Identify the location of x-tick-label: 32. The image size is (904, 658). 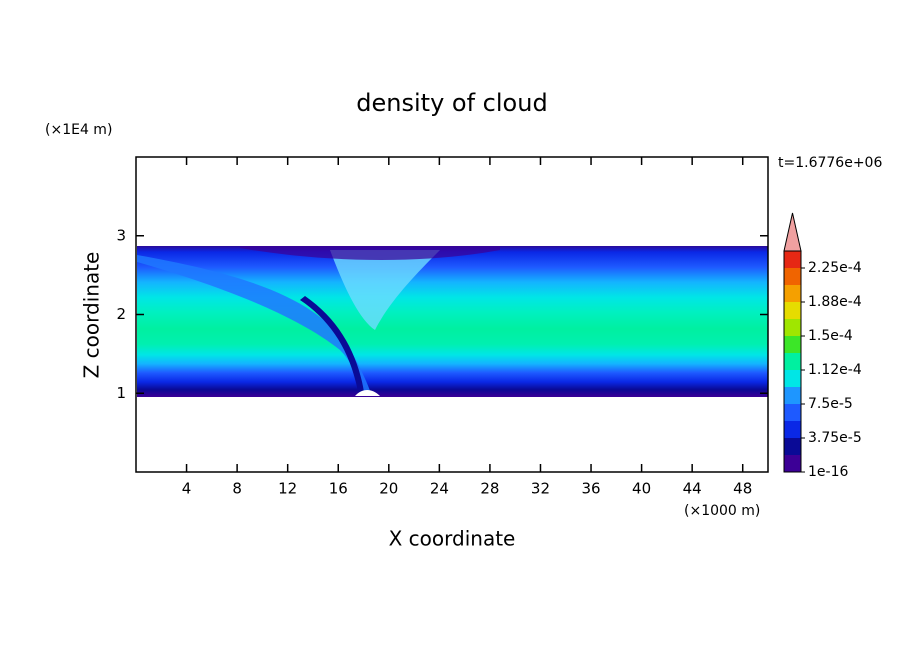
(540, 489).